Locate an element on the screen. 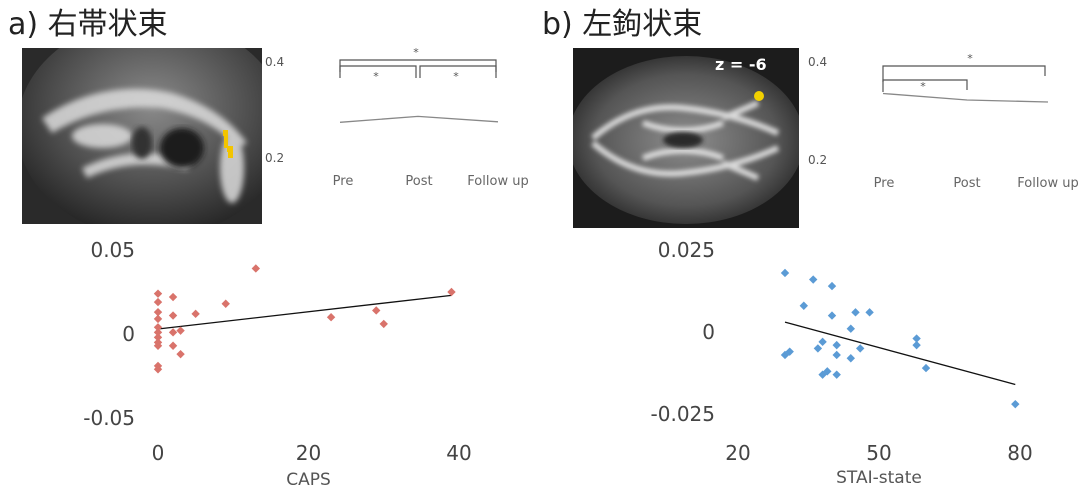  scatter-a-ytick-label: -0.05 is located at coordinates (109, 418).